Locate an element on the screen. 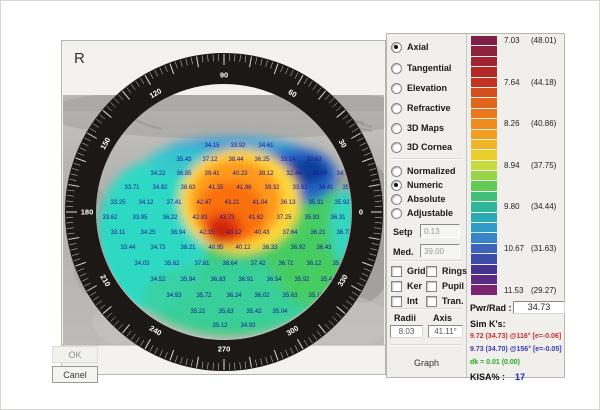 The image size is (600, 410). k-value: 38.63 is located at coordinates (188, 188).